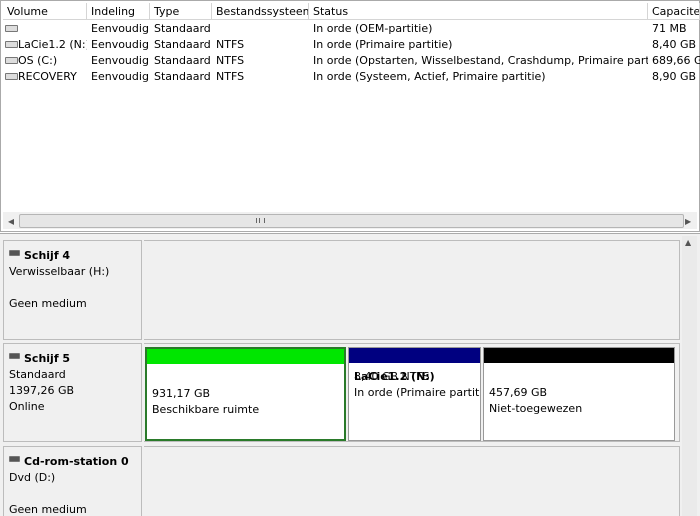 Image resolution: width=700 pixels, height=516 pixels. What do you see at coordinates (11, 221) in the screenshot?
I see `arrow-left: ◀` at bounding box center [11, 221].